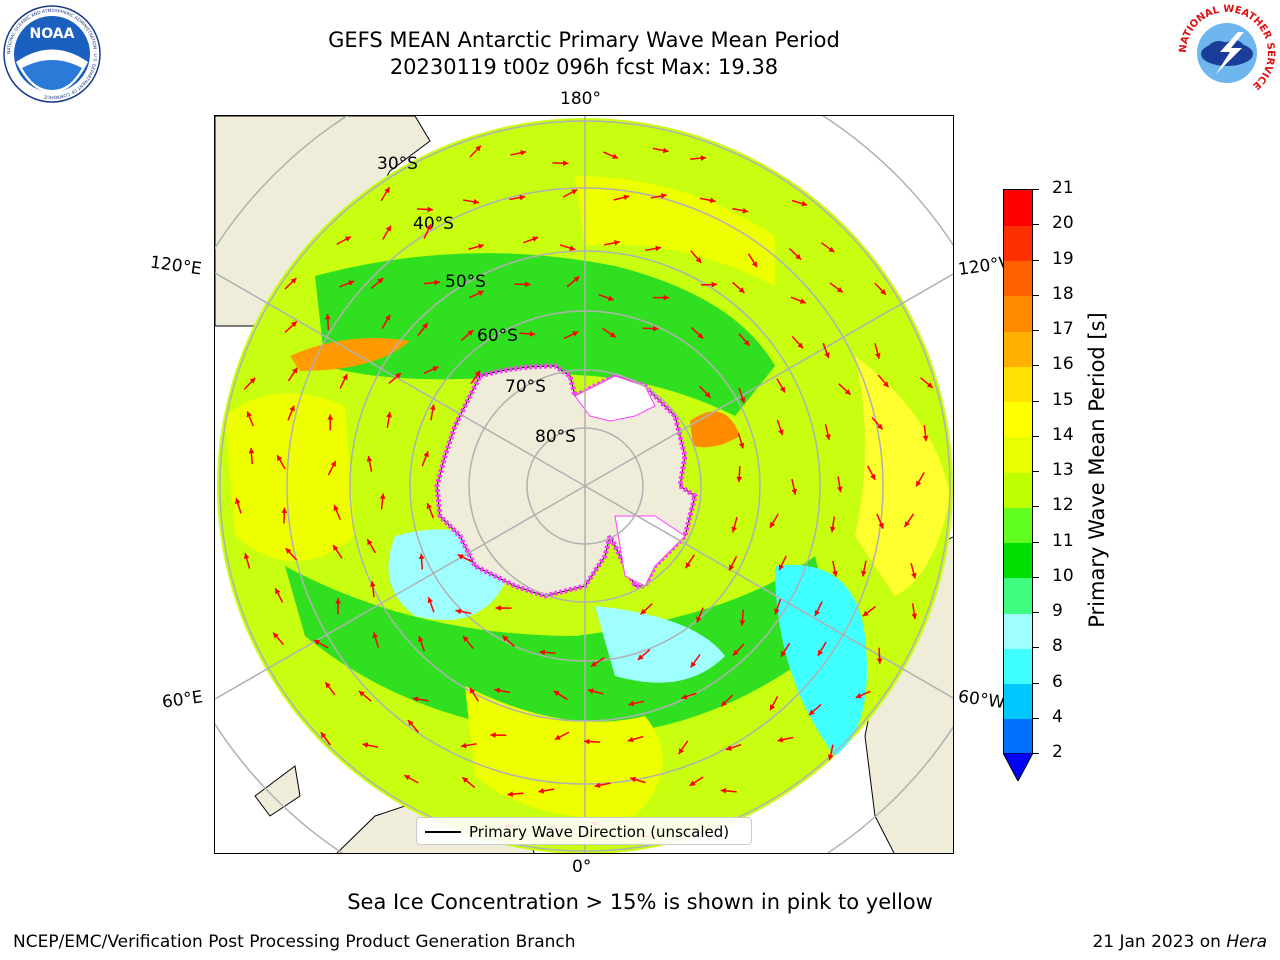 This screenshot has height=960, width=1280. What do you see at coordinates (290, 477) in the screenshot?
I see `field-lime-west` at bounding box center [290, 477].